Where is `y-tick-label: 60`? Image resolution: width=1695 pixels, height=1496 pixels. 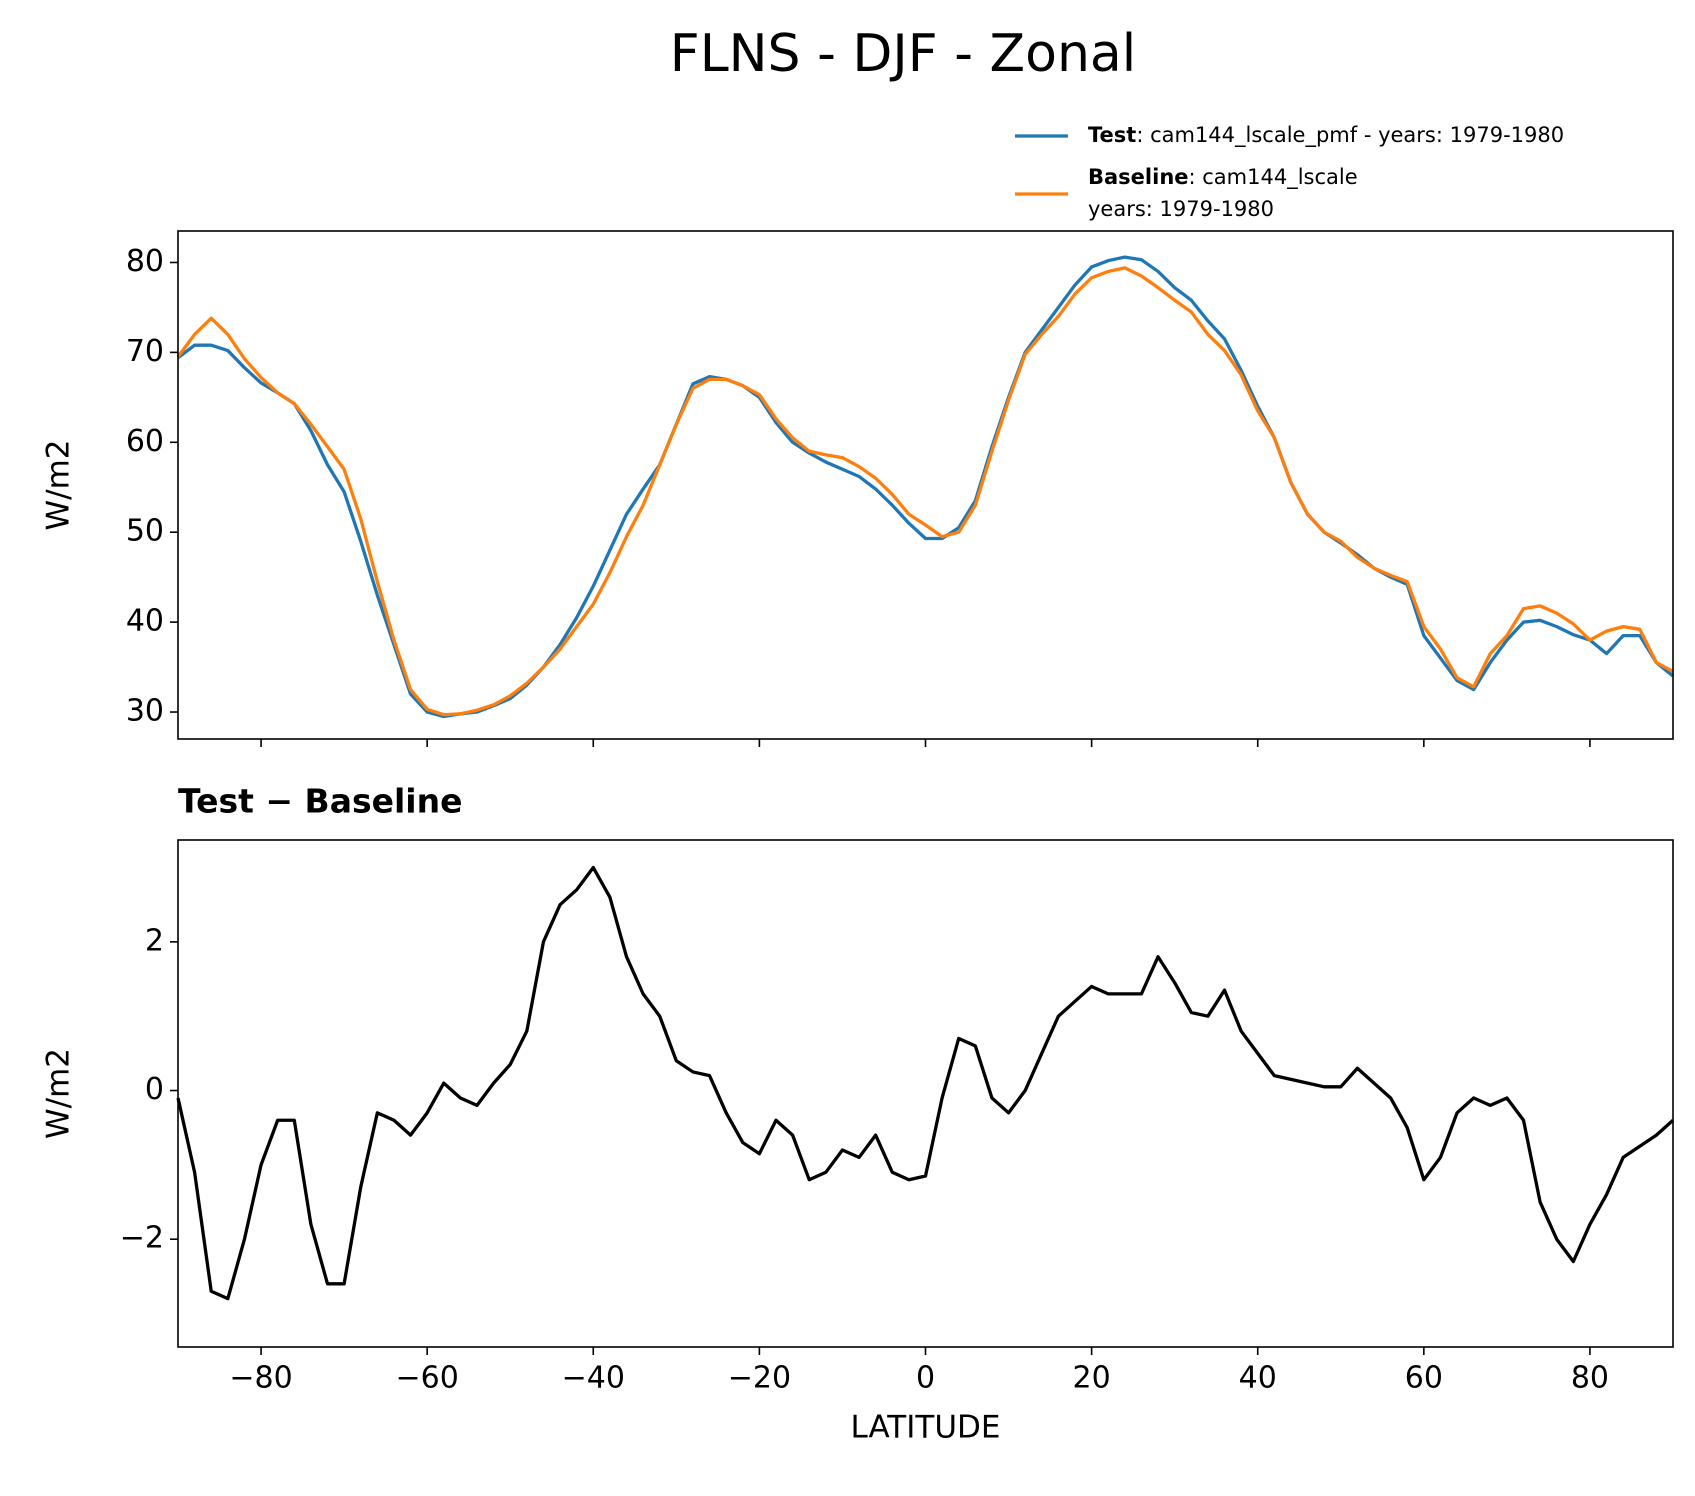 y-tick-label: 60 is located at coordinates (145, 441).